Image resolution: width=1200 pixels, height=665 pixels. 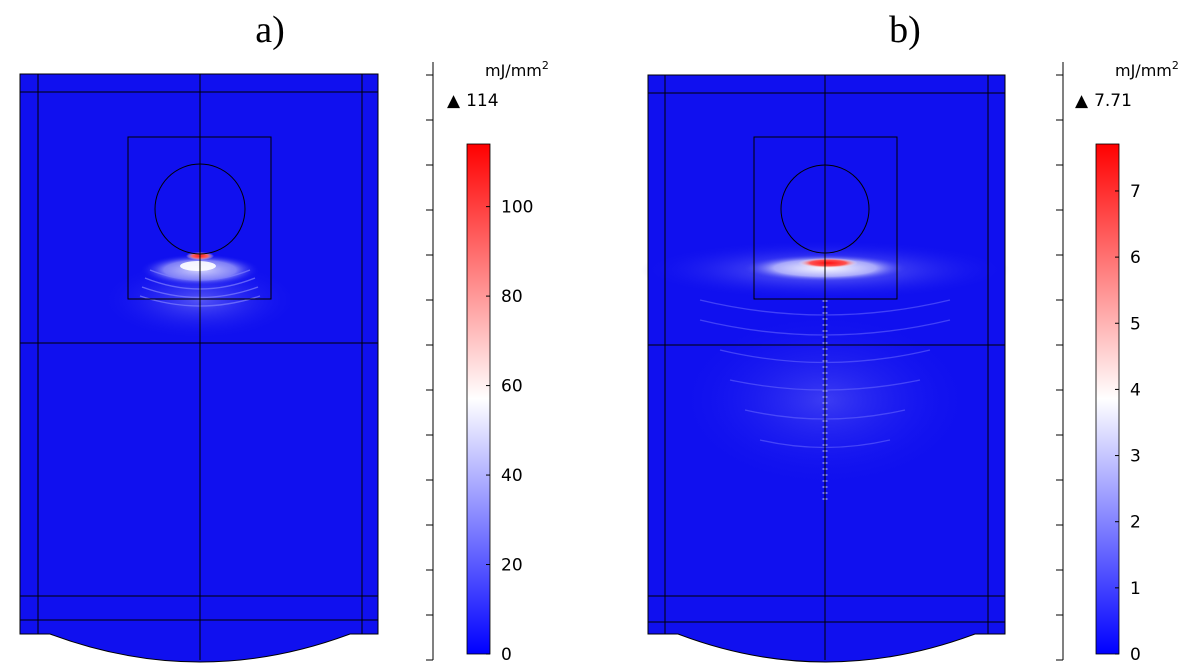 What do you see at coordinates (512, 476) in the screenshot?
I see `colorbar-tick-label: 40` at bounding box center [512, 476].